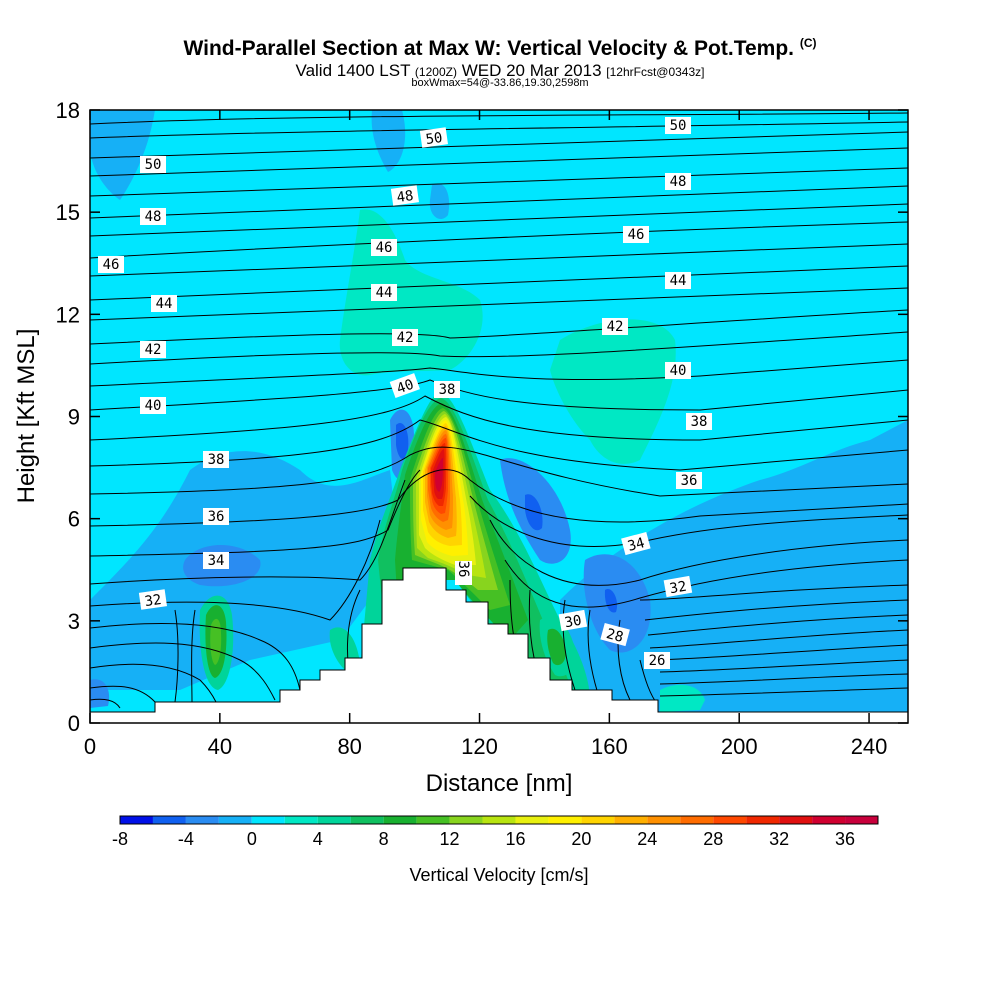  I want to click on isentrope-33-east, so click(698, 552).